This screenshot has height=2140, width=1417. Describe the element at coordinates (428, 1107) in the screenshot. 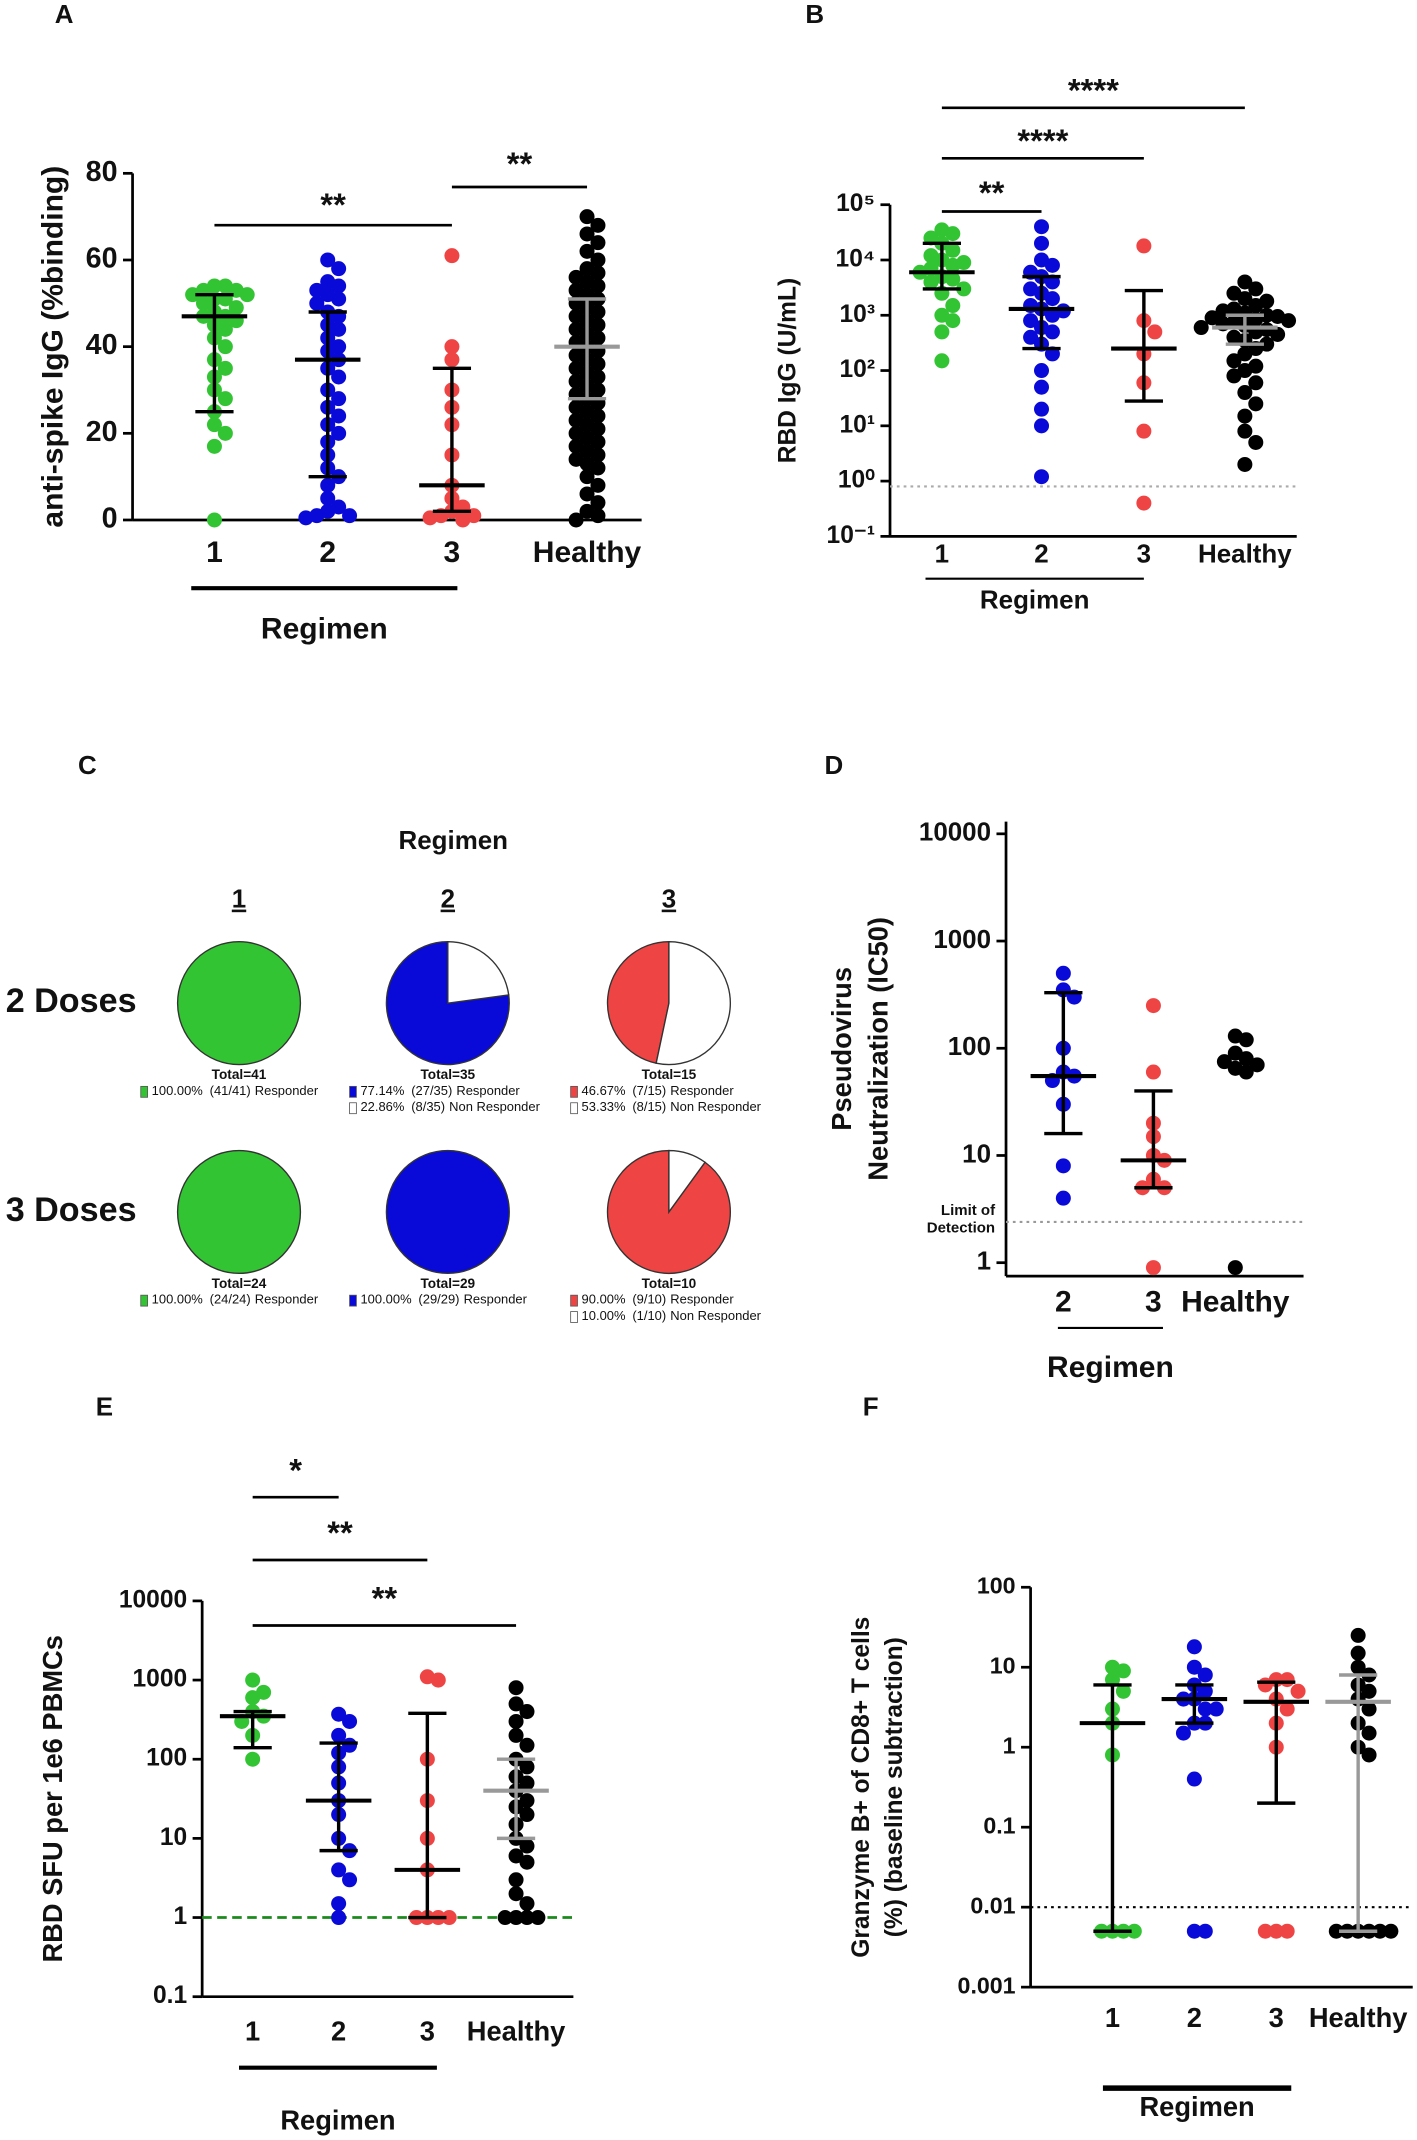

I see `legend-count: (8/35)` at that location.